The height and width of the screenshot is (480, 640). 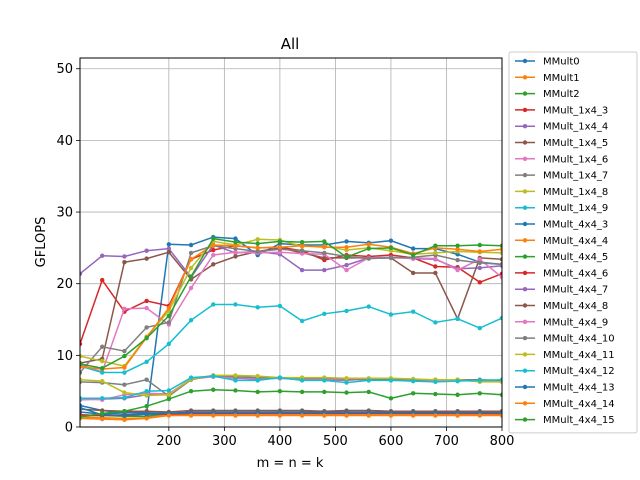 What do you see at coordinates (290, 463) in the screenshot?
I see `x-axis-label: m = n = k` at bounding box center [290, 463].